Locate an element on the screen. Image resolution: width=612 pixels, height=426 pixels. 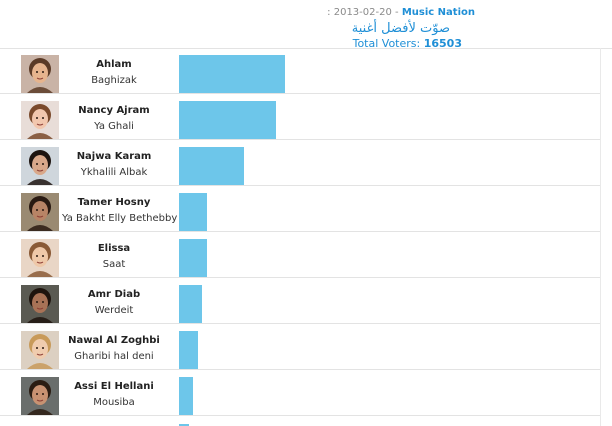
song-title: Ya Ghali is located at coordinates (114, 126).